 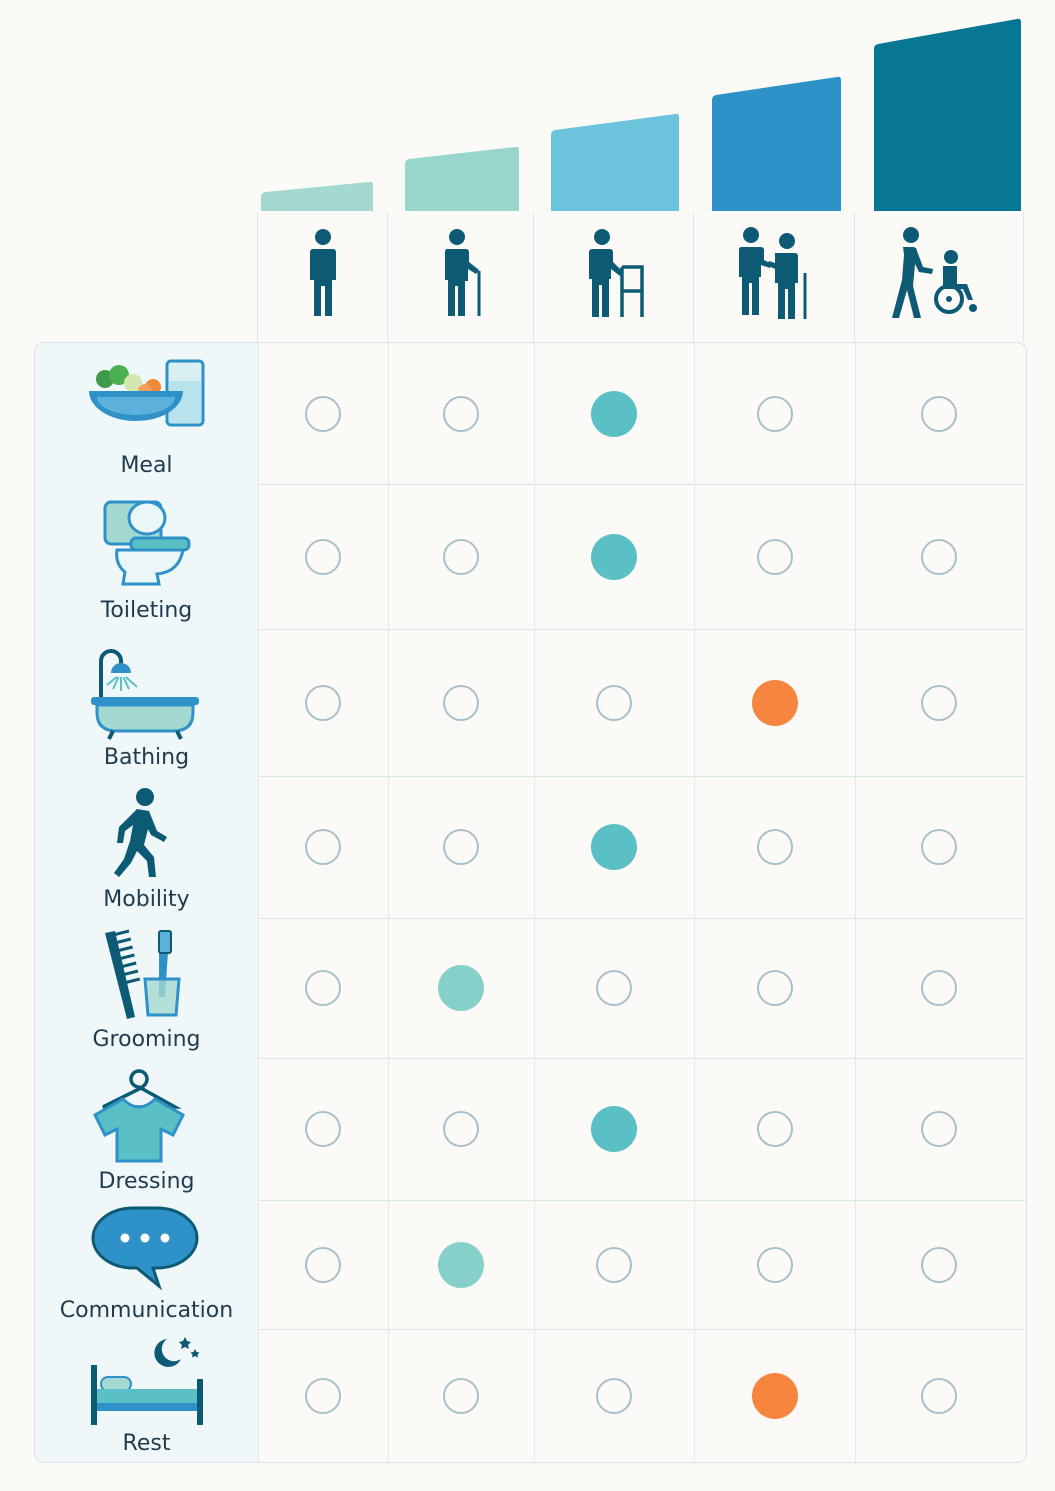 What do you see at coordinates (146, 1381) in the screenshot?
I see `bed-moon-icon` at bounding box center [146, 1381].